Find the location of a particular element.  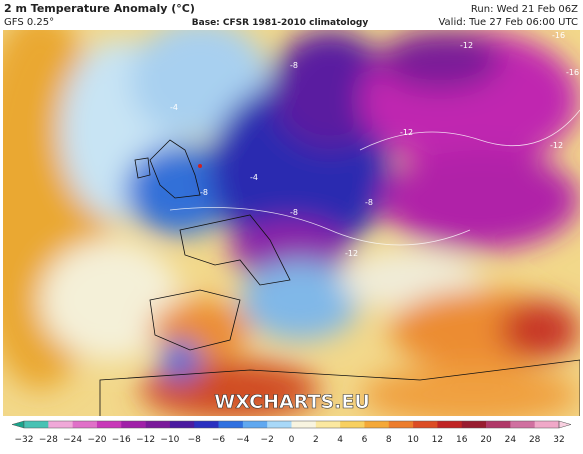

valid: Valid: Tue 27 Feb 06:00 UTC is located at coordinates (508, 22).